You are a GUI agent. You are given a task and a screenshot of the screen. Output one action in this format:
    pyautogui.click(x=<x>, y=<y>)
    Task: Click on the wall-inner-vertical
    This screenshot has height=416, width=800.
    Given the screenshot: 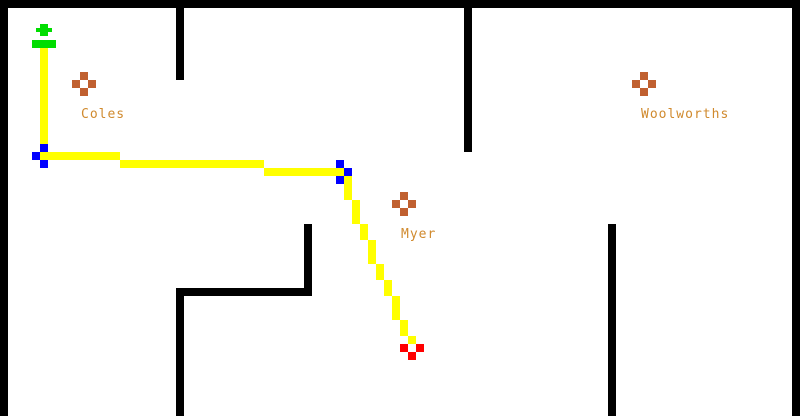 What is the action you would take?
    pyautogui.click(x=308, y=260)
    